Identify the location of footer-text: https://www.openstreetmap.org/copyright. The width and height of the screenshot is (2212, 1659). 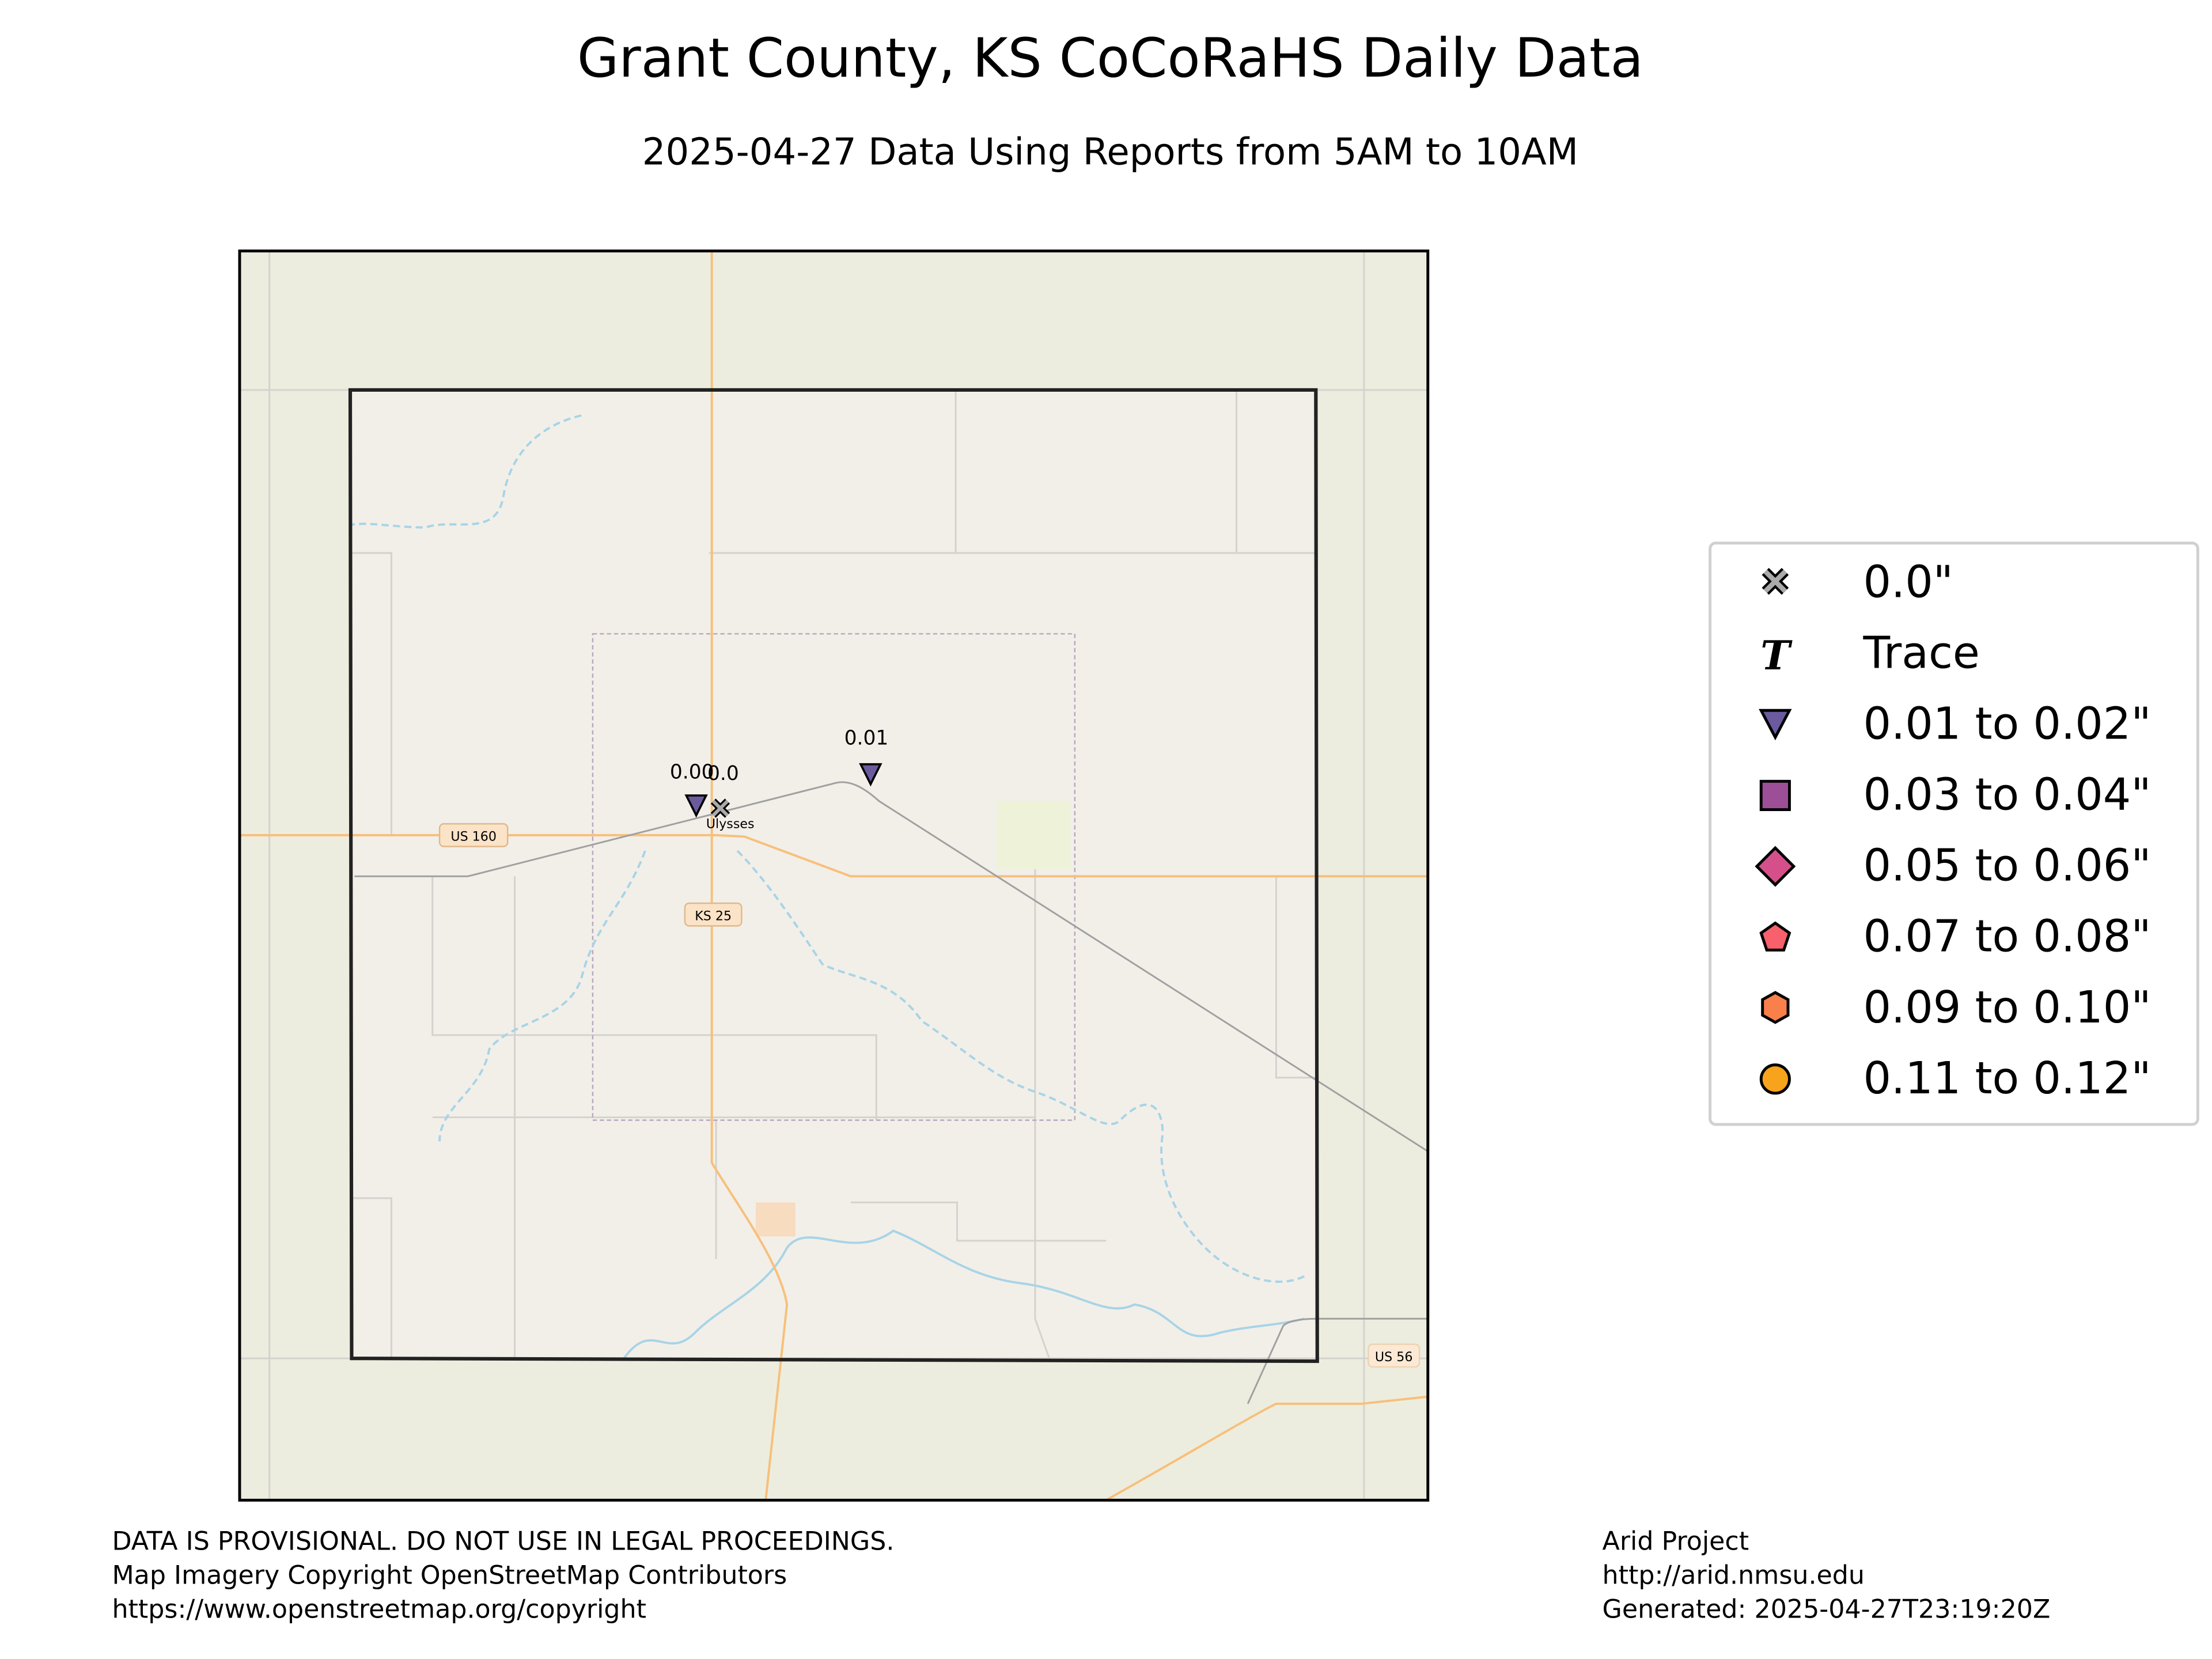
(379, 1609).